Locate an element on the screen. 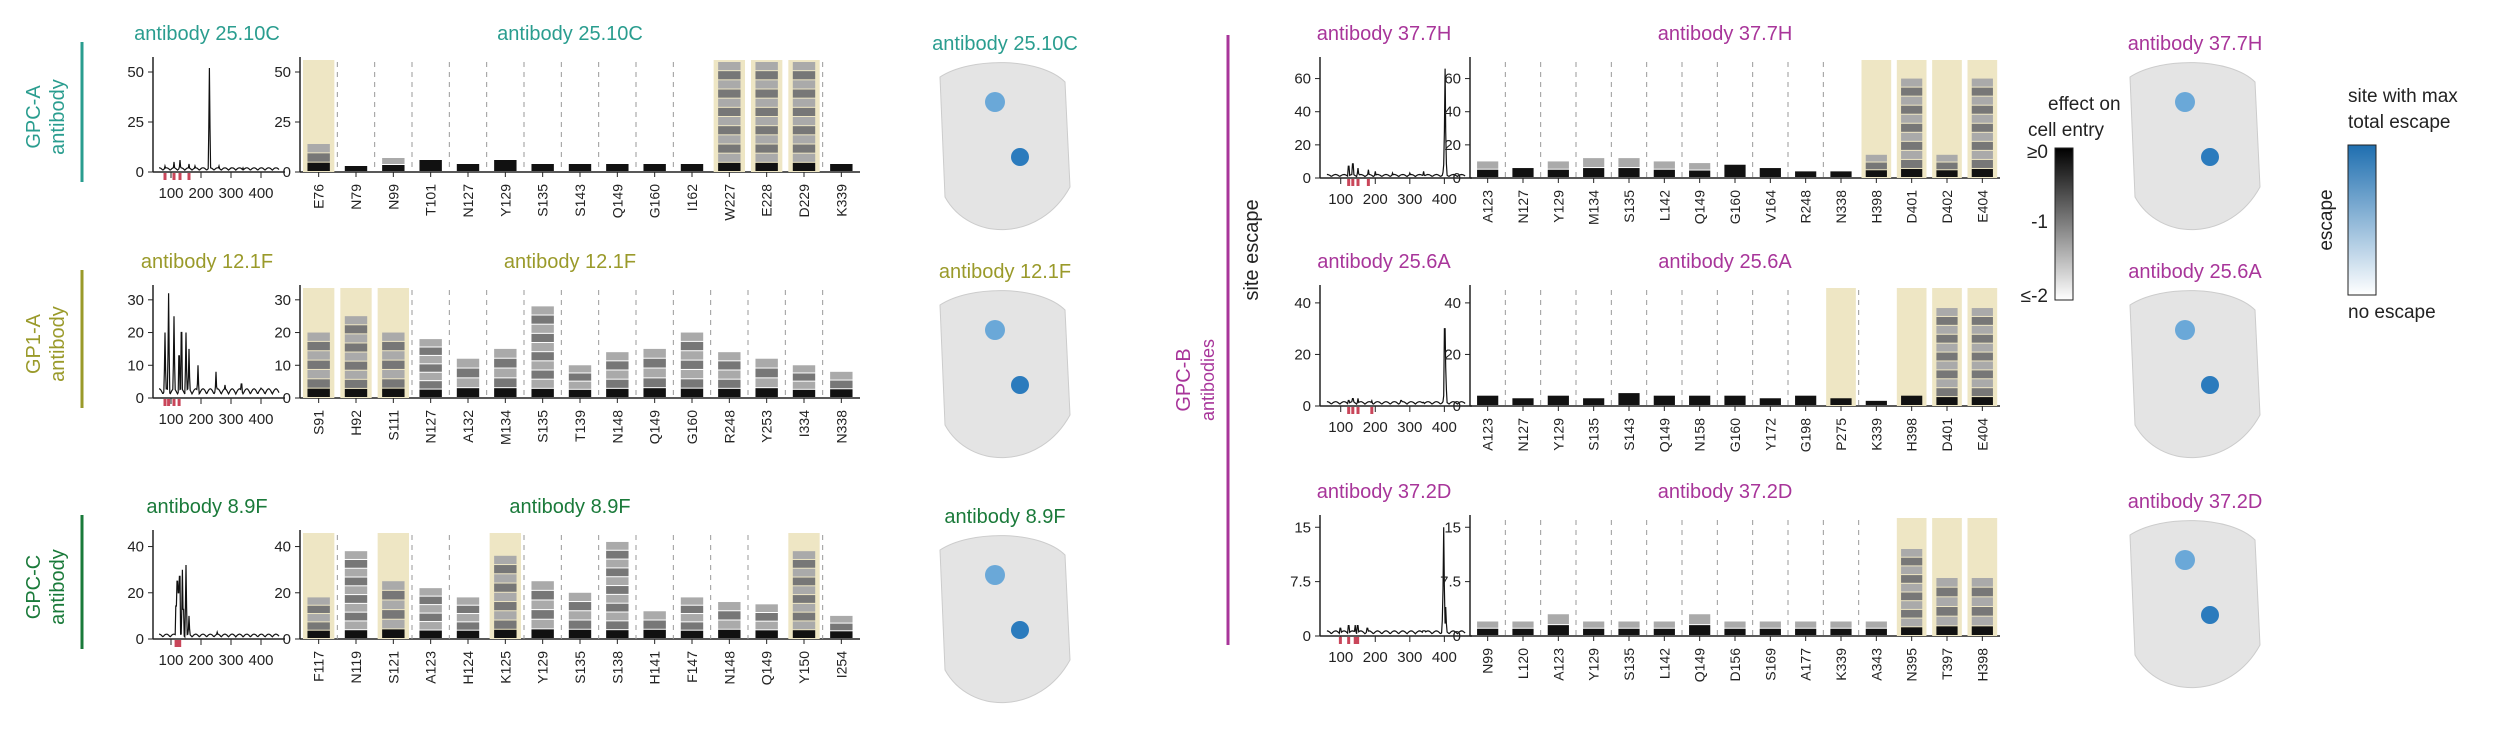 This screenshot has width=2500, height=750. y-tick-label: 30 is located at coordinates (135, 300).